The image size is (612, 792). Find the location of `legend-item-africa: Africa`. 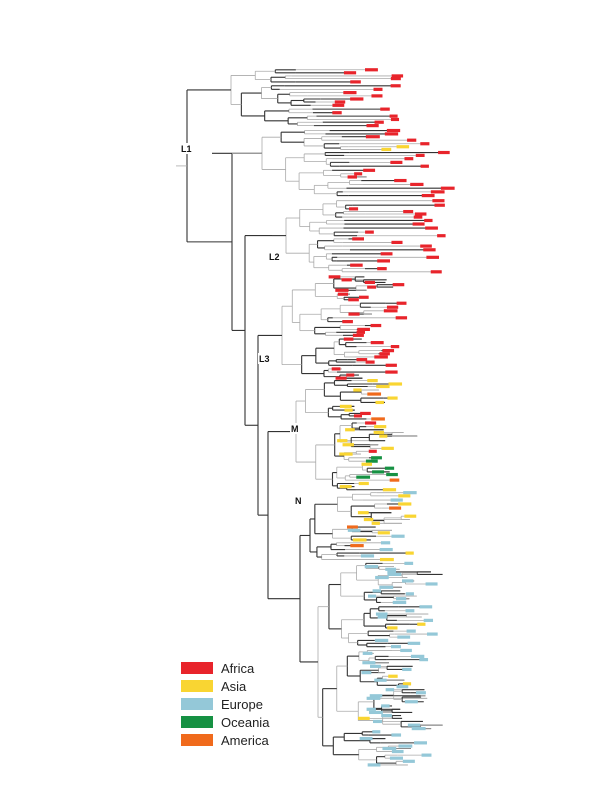

legend-item-africa: Africa is located at coordinates (225, 668).